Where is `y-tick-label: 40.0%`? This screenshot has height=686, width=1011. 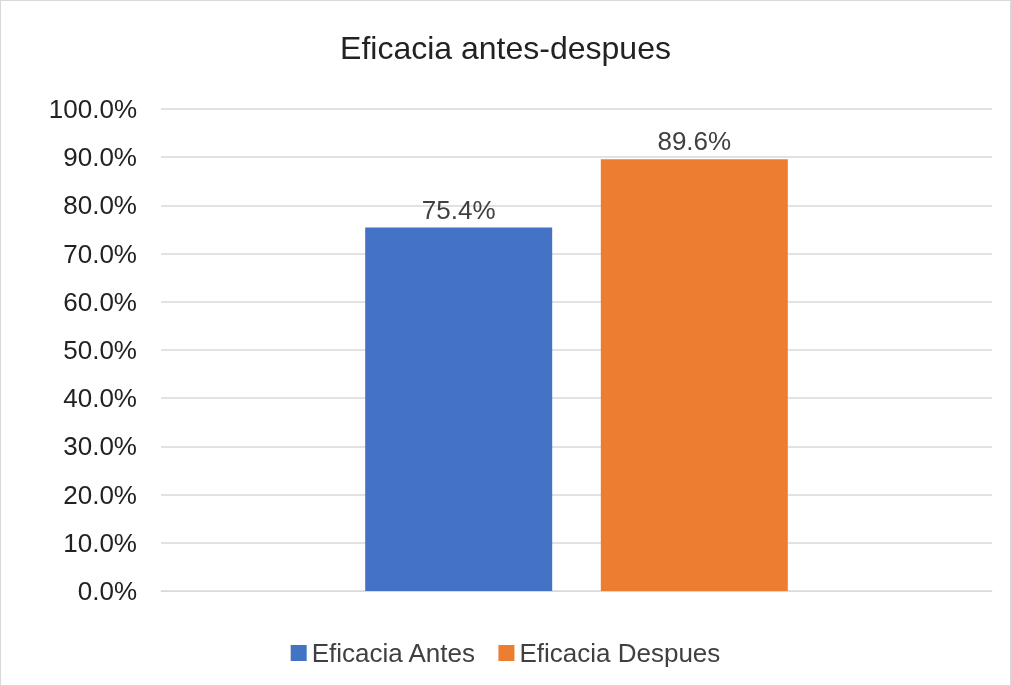 y-tick-label: 40.0% is located at coordinates (100, 398).